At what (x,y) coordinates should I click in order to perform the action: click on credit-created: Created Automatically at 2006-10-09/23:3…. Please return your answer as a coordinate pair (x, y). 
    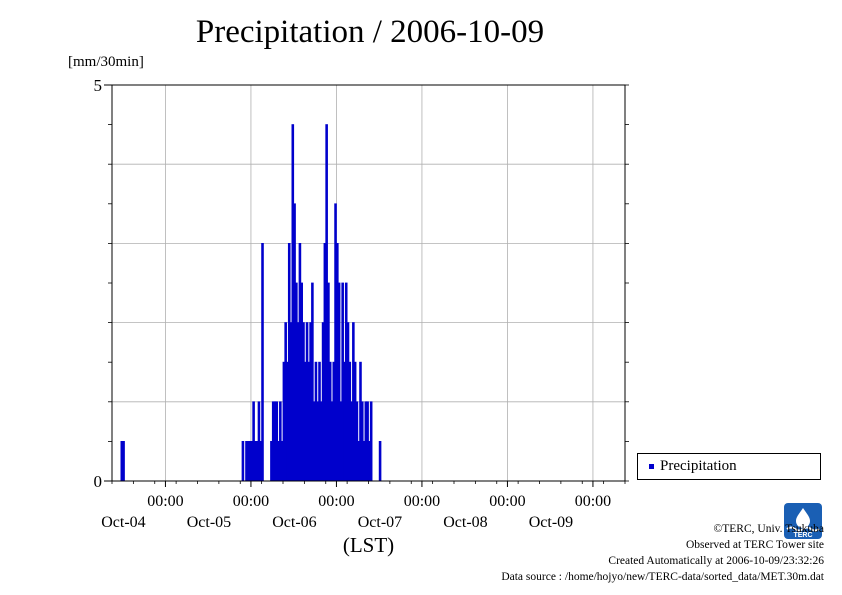
    Looking at the image, I should click on (716, 561).